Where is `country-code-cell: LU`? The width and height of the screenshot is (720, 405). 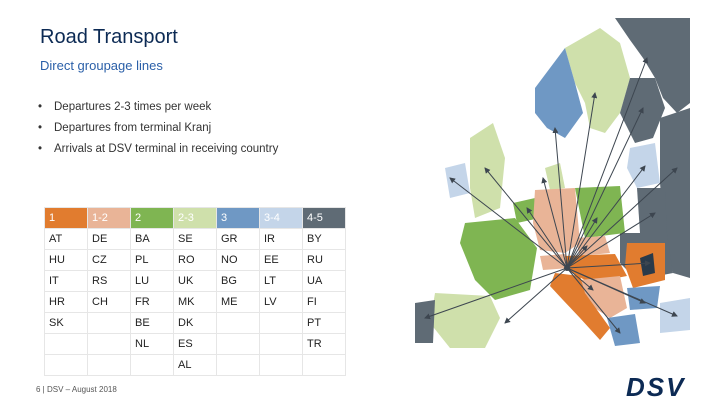
country-code-cell: LU is located at coordinates (152, 281).